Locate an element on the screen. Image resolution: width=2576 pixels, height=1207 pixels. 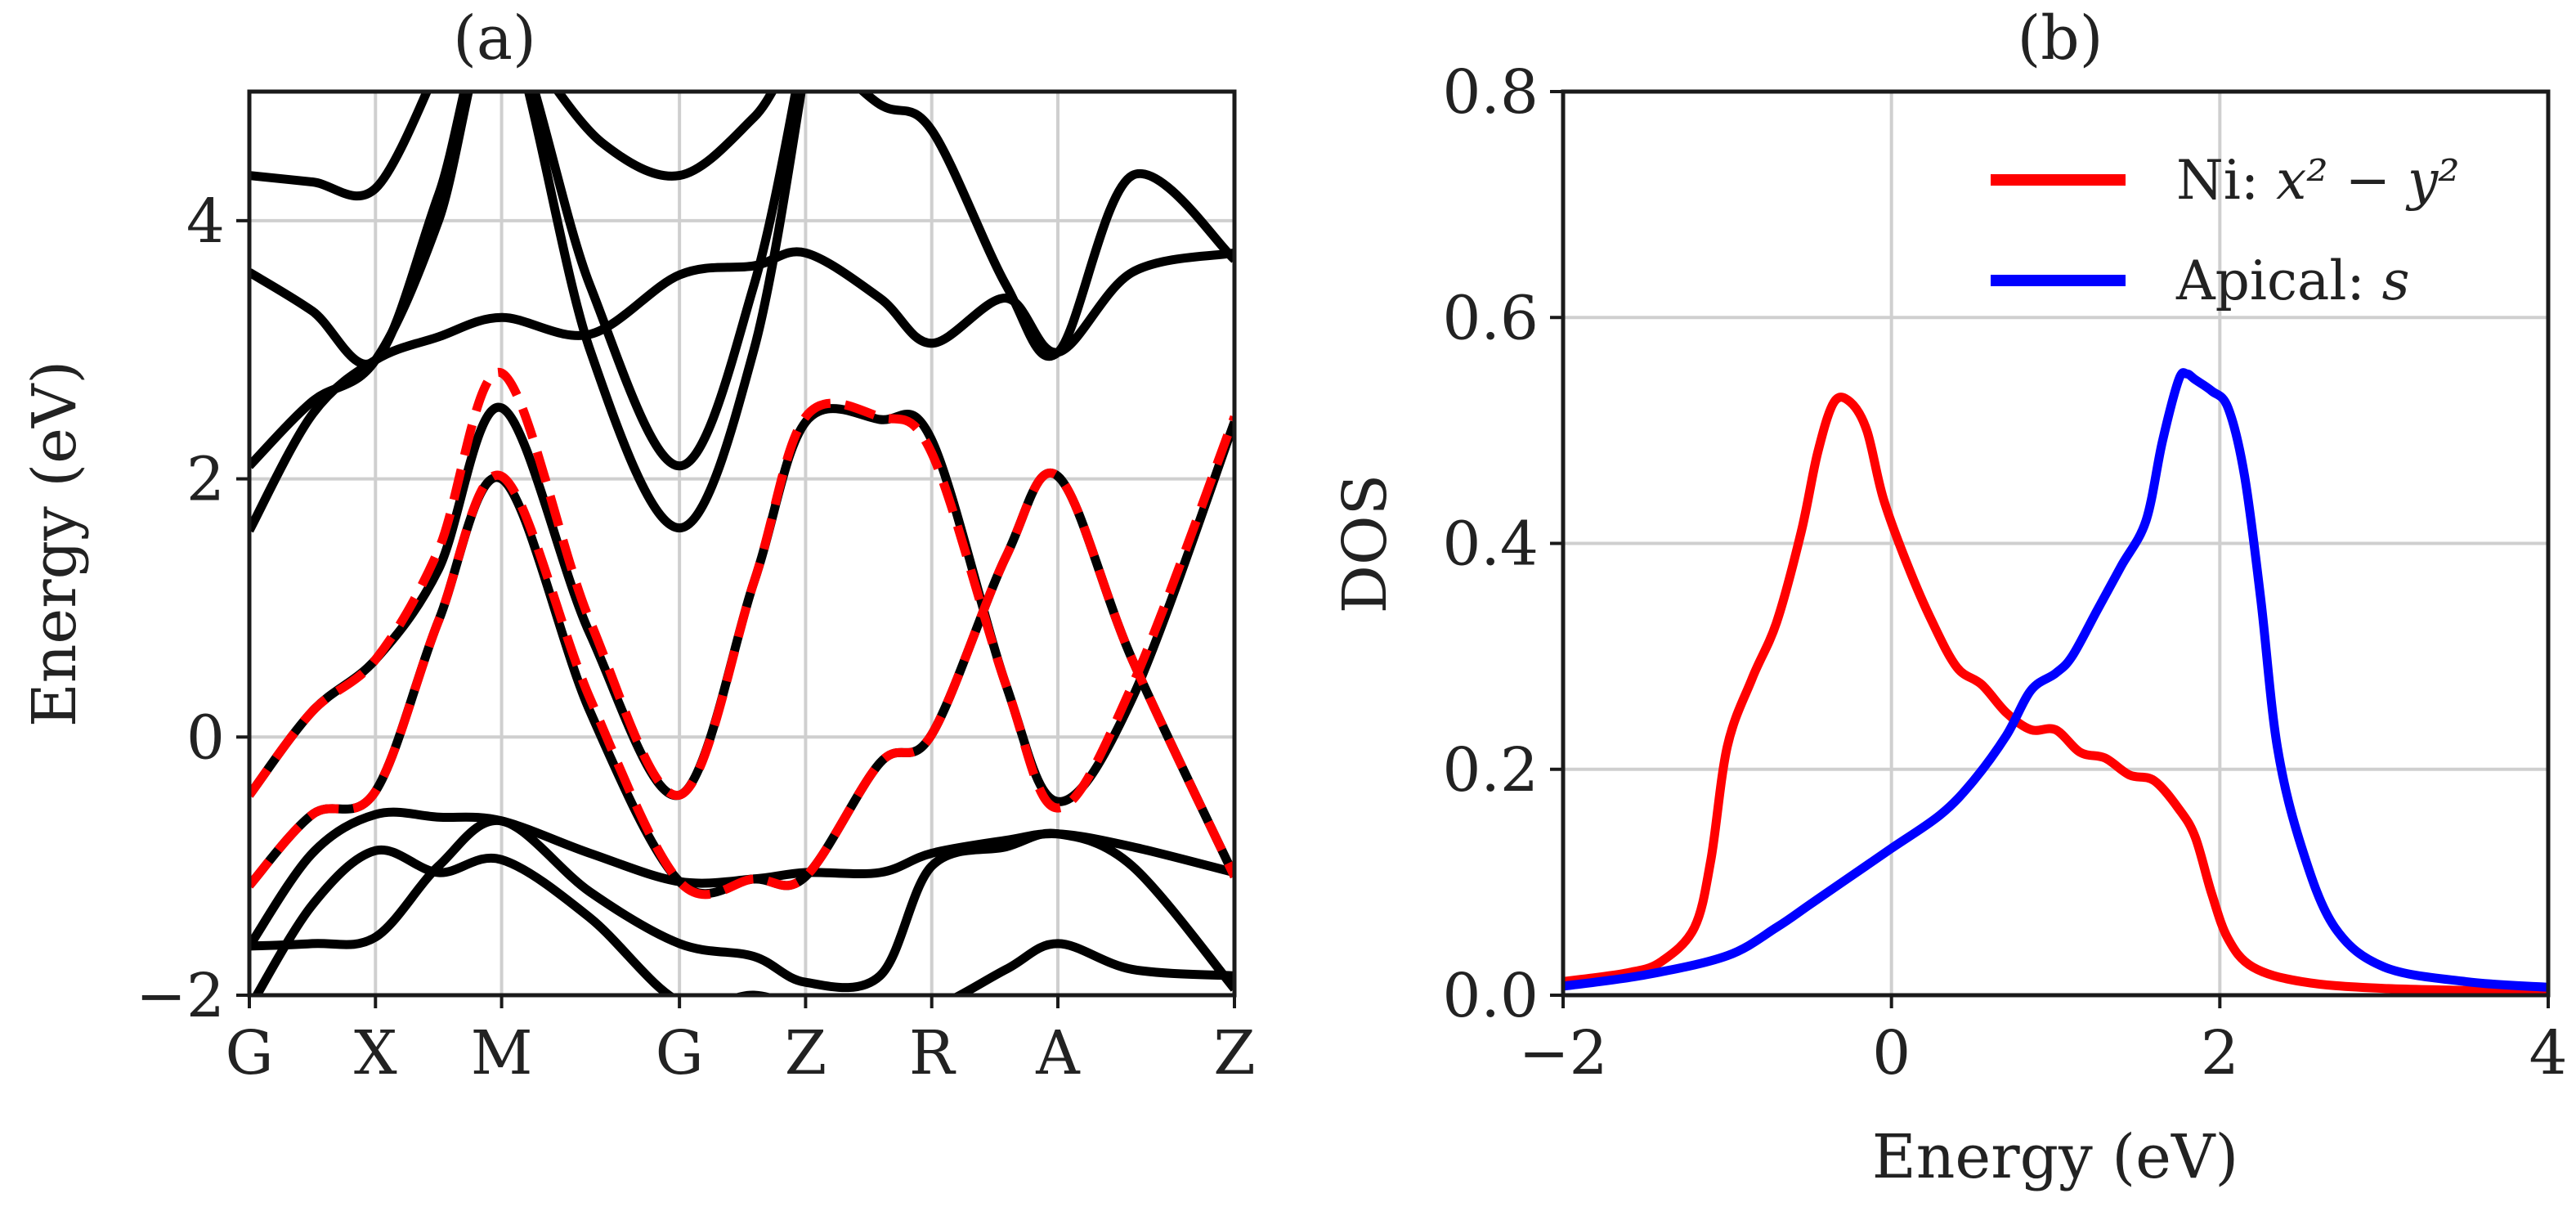
panel-b-ytick-label: 0.4 is located at coordinates (1490, 544).